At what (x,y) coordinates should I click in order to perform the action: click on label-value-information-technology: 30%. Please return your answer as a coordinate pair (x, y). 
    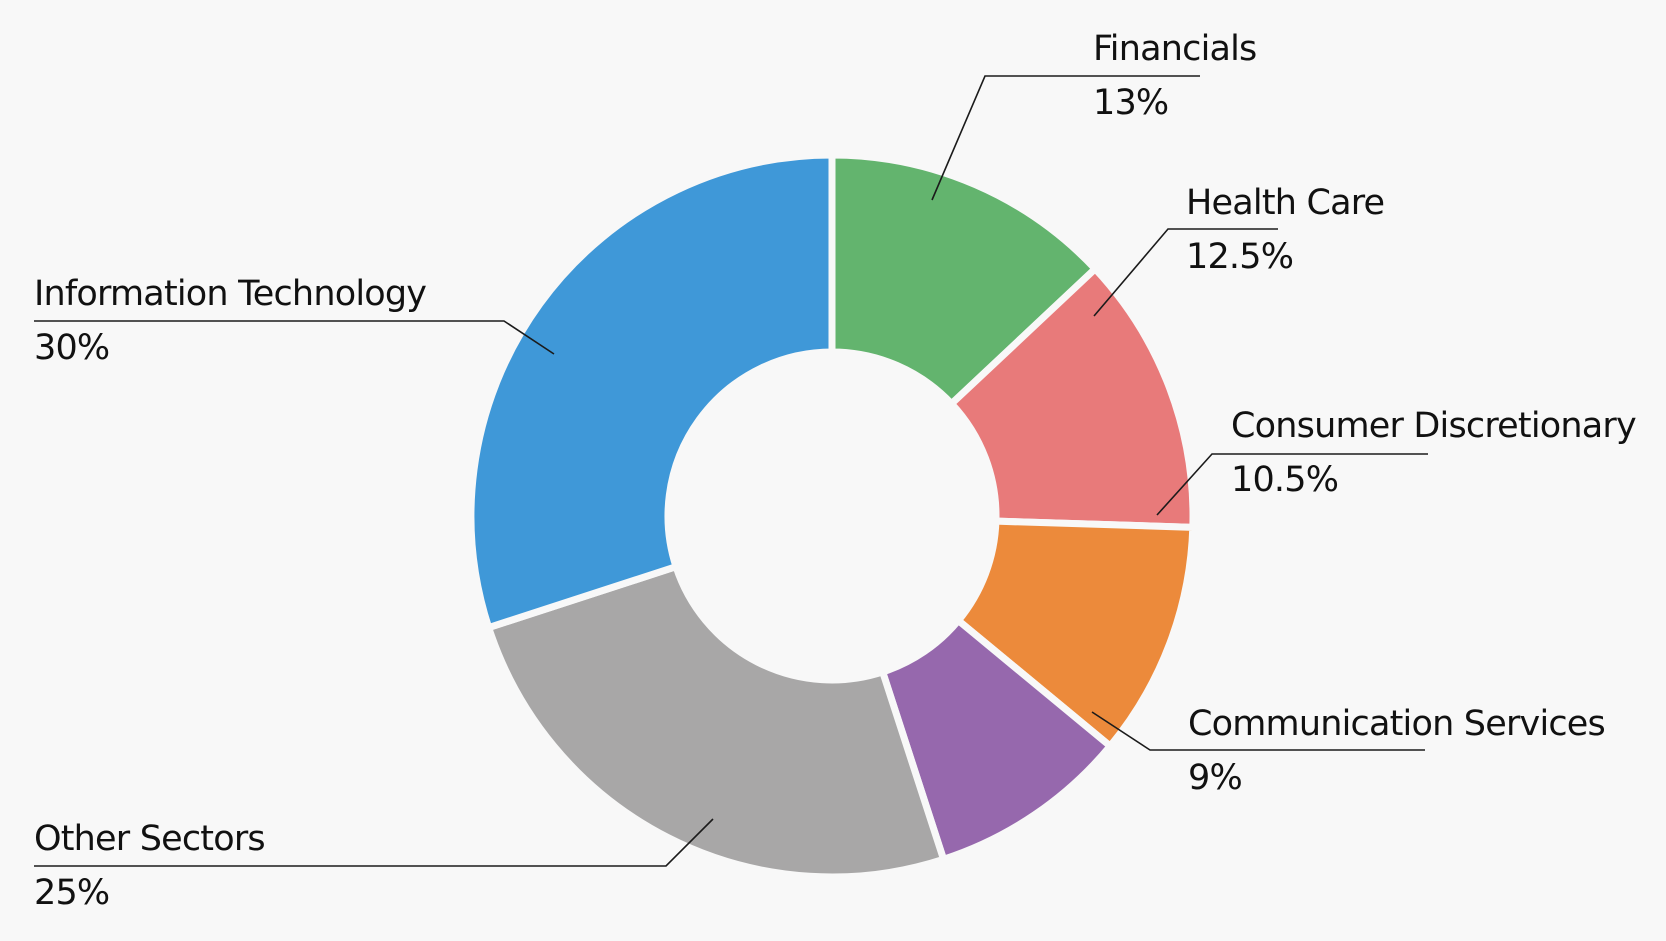
    Looking at the image, I should click on (71, 348).